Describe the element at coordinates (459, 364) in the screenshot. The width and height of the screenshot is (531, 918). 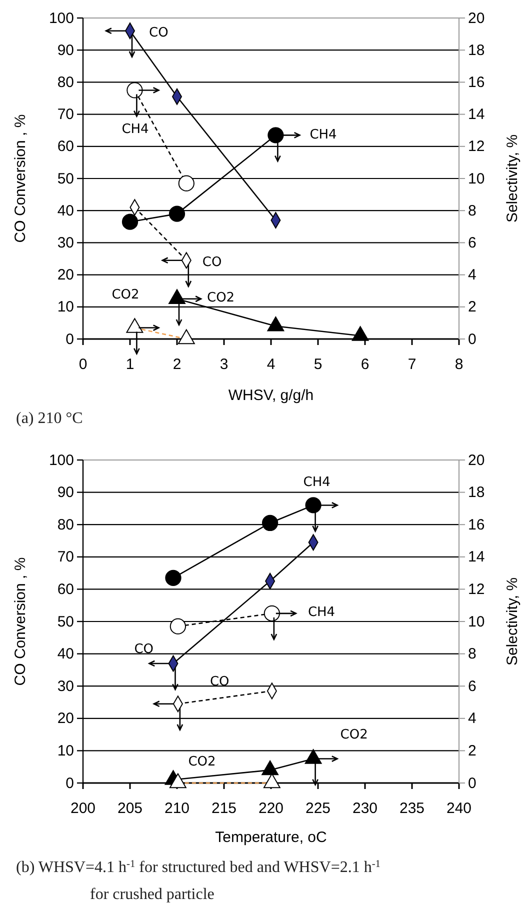
I see `x-tick-label: 8` at that location.